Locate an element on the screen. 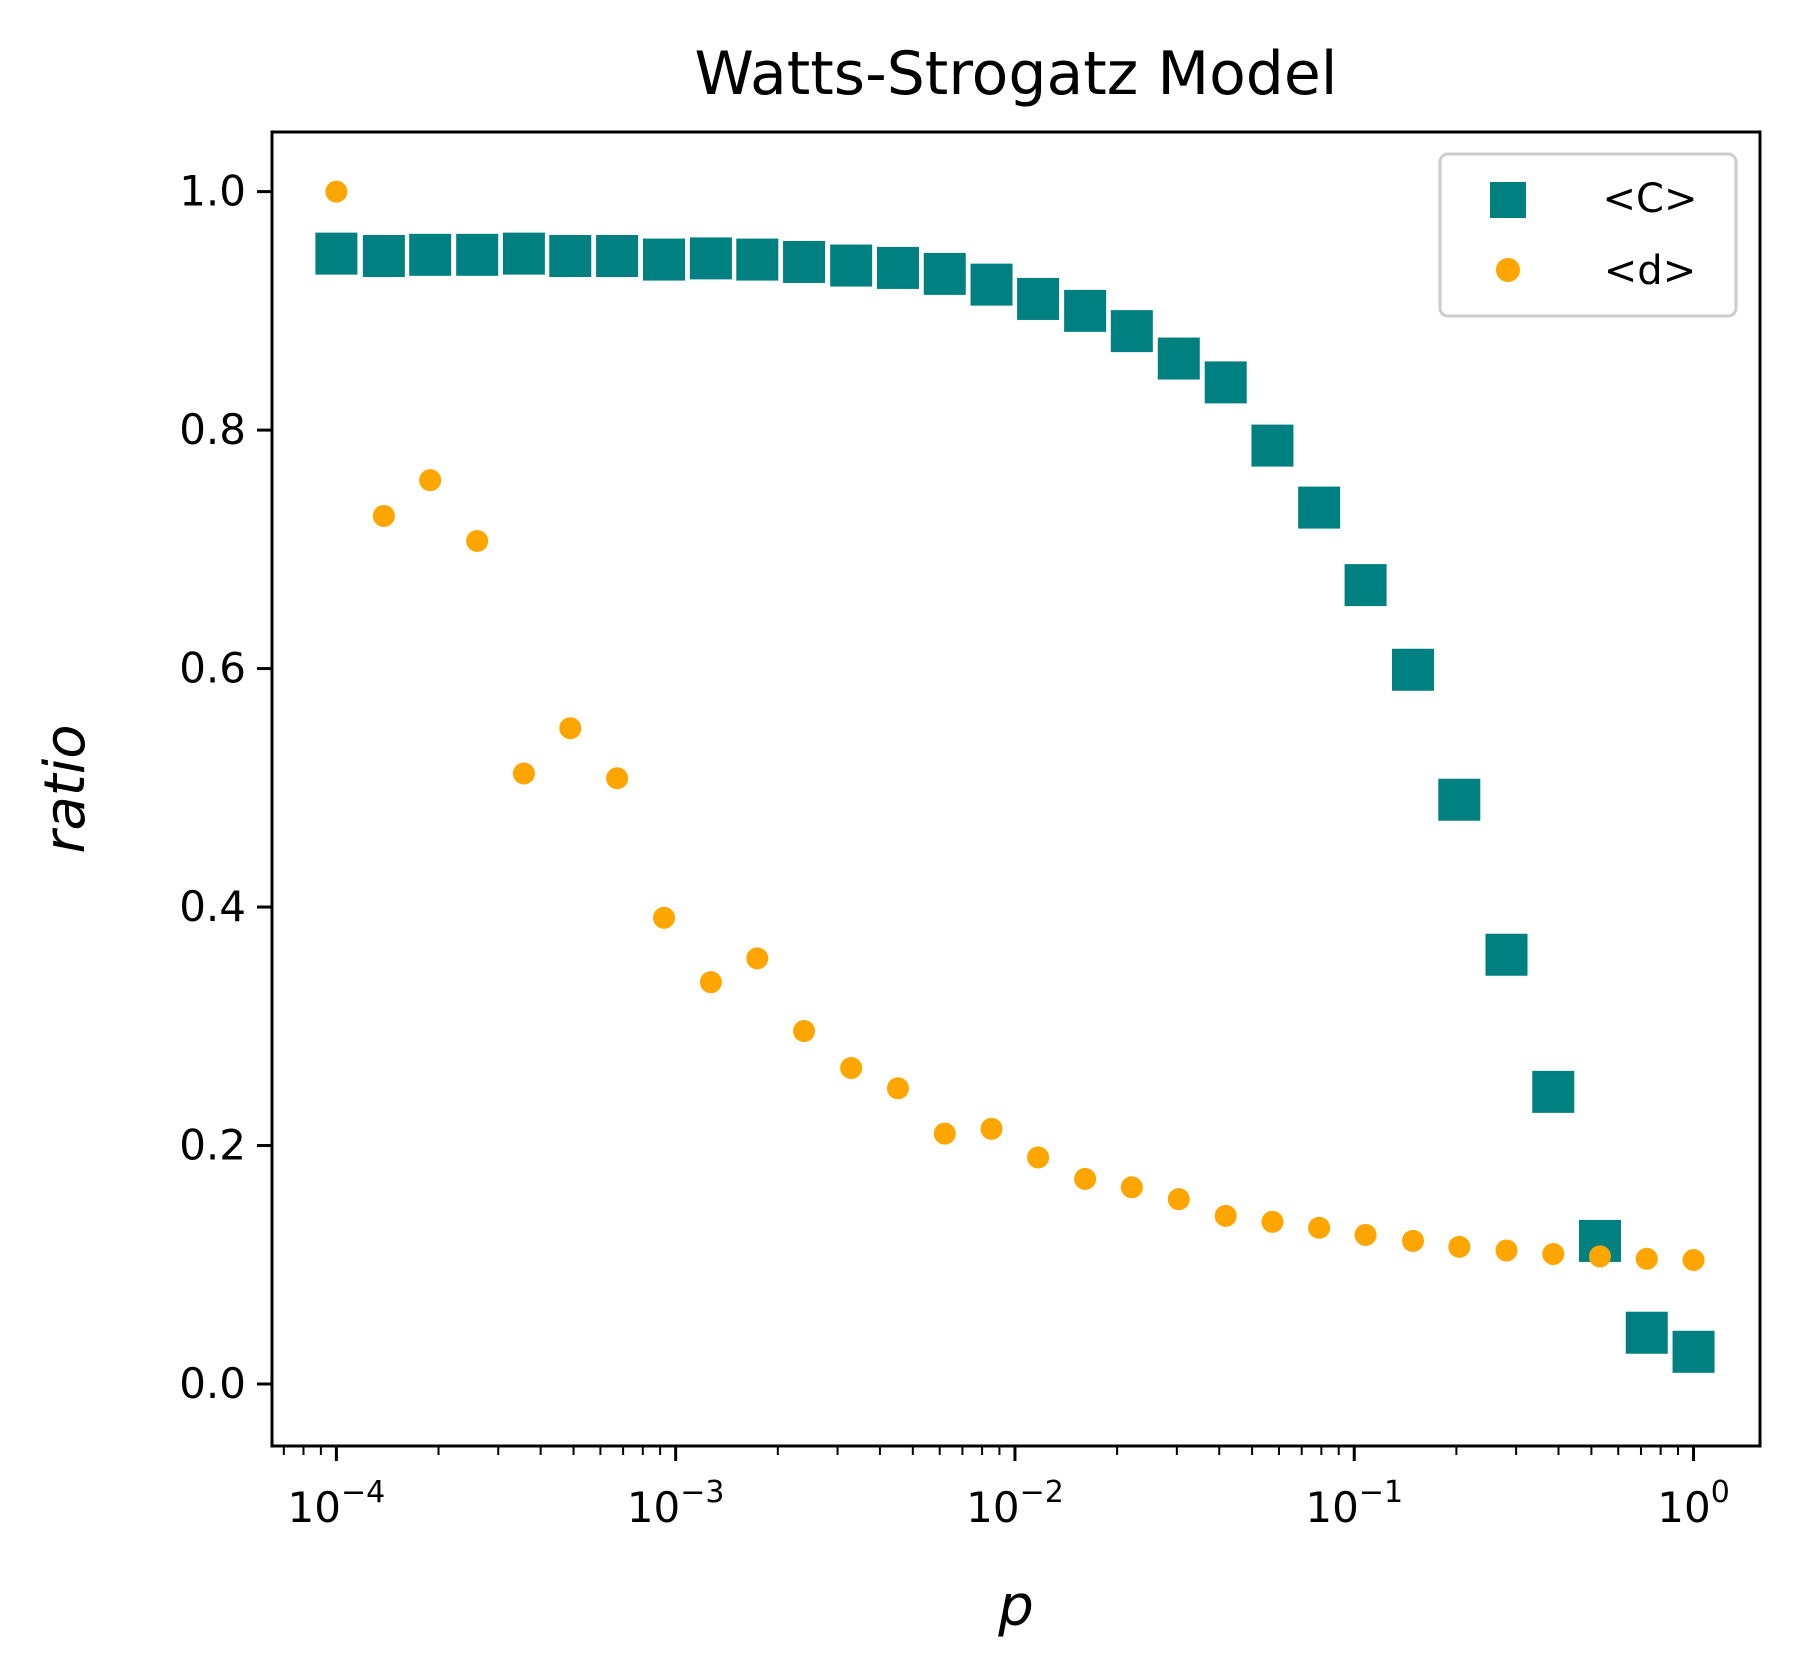  y-tick-label: 0.4 is located at coordinates (212, 906).